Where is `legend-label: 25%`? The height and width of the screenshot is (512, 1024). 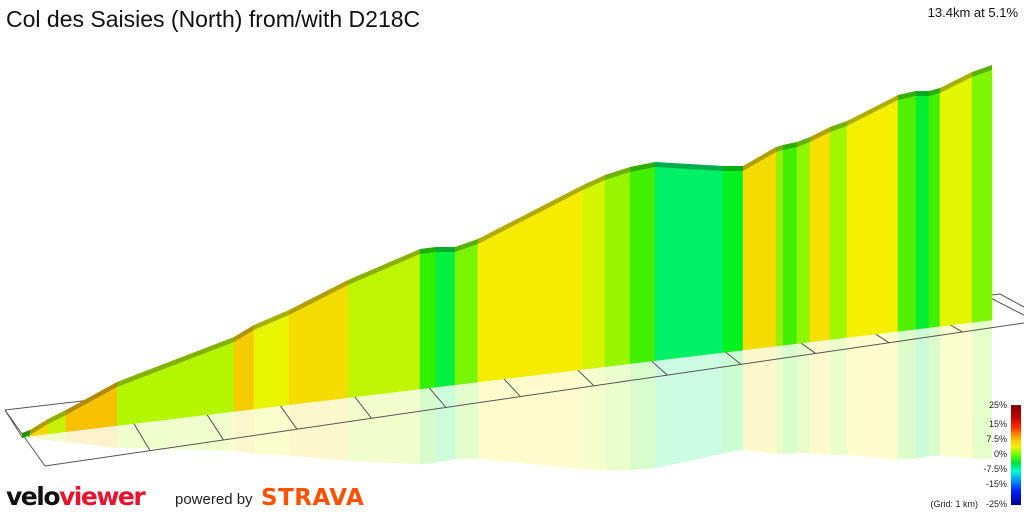
legend-label: 25% is located at coordinates (997, 405).